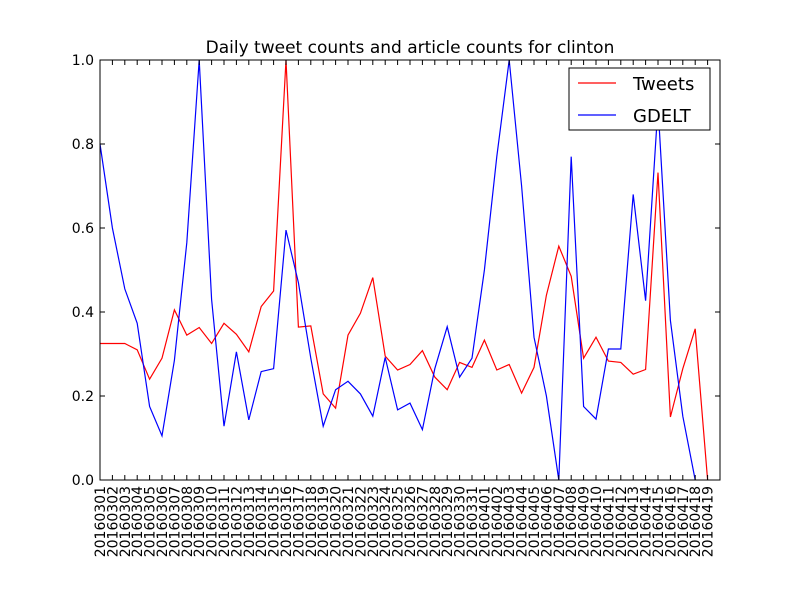  What do you see at coordinates (609, 521) in the screenshot?
I see `x-tick-label: 20160411` at bounding box center [609, 521].